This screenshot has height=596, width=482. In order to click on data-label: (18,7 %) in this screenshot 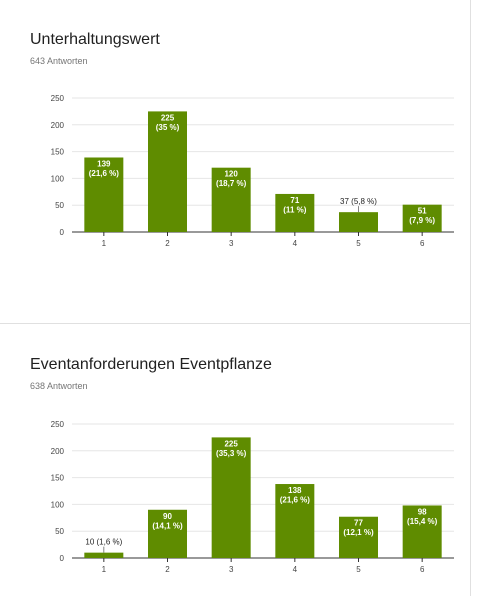, I will do `click(231, 183)`.